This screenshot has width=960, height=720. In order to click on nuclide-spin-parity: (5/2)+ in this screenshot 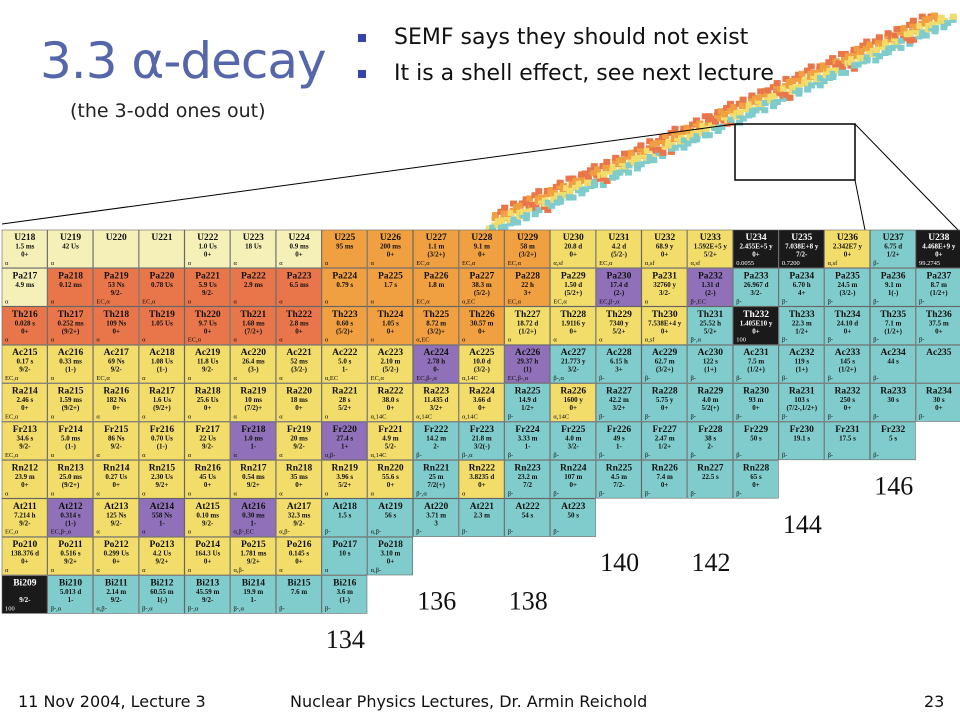, I will do `click(345, 331)`.